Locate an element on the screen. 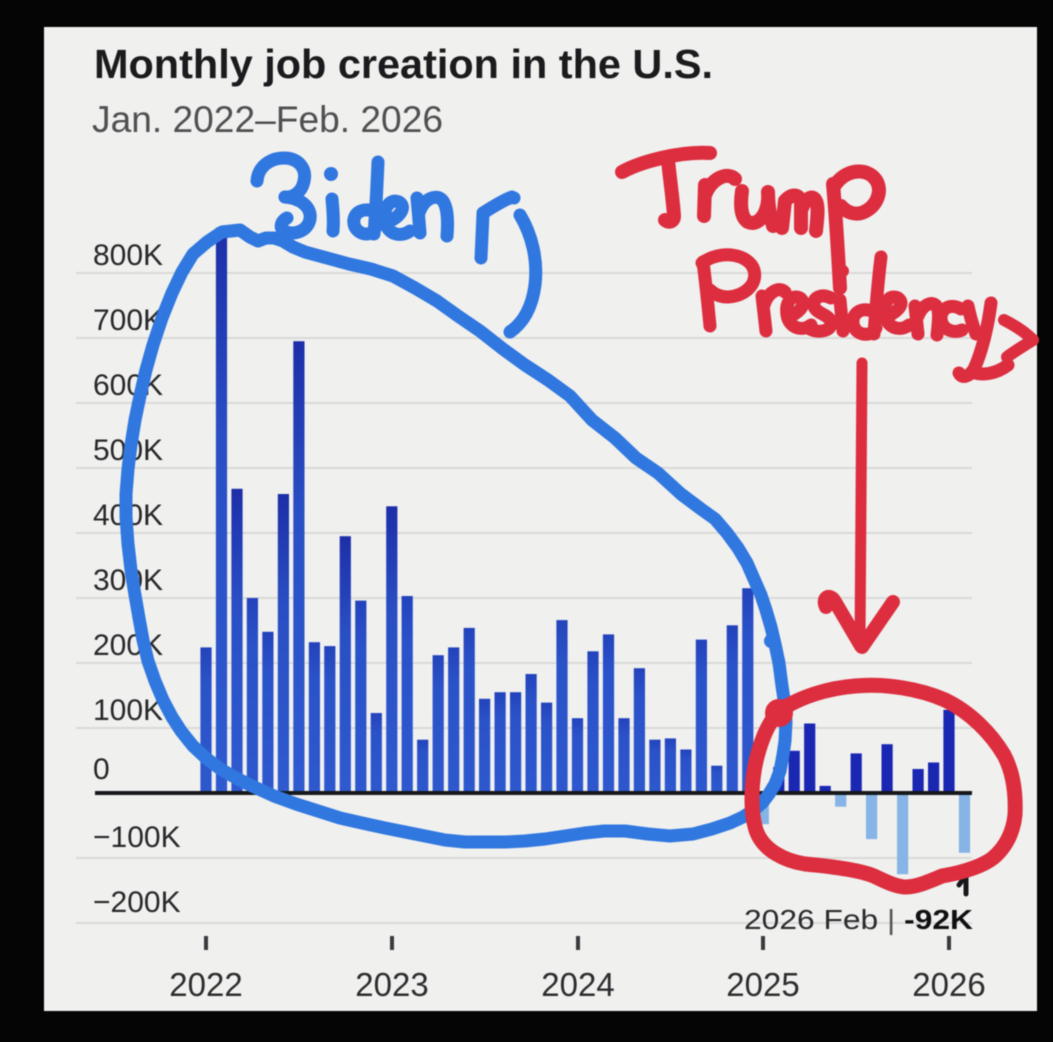 The width and height of the screenshot is (1053, 1042). svg-text: 2025 is located at coordinates (762, 984).